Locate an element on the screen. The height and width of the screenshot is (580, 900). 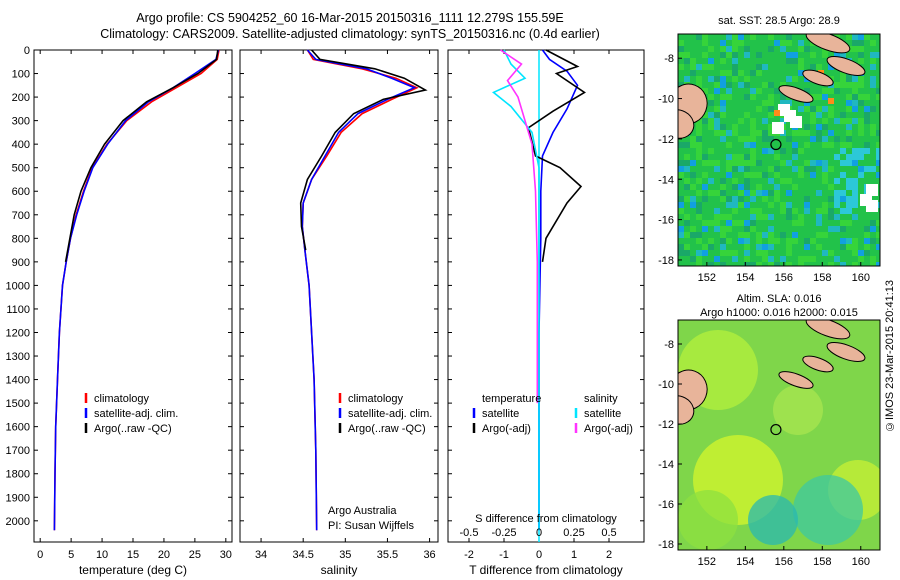
sst-hot-cell is located at coordinates (777, 113).